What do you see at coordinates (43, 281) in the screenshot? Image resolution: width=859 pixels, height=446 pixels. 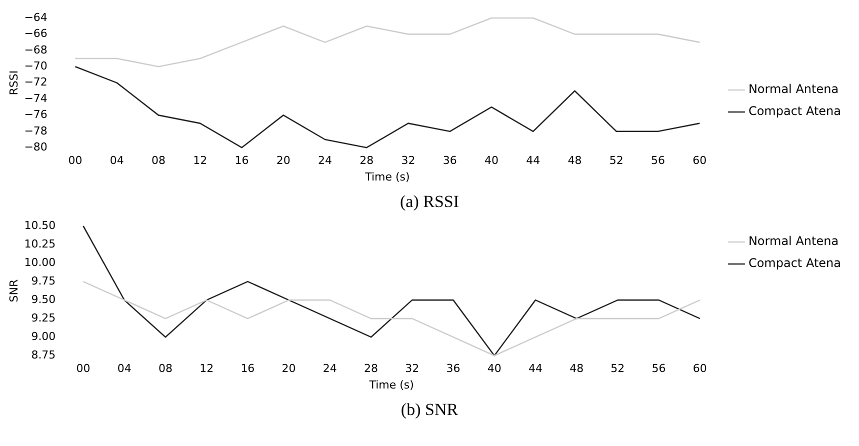 I see `y-tick-label: 9.75` at bounding box center [43, 281].